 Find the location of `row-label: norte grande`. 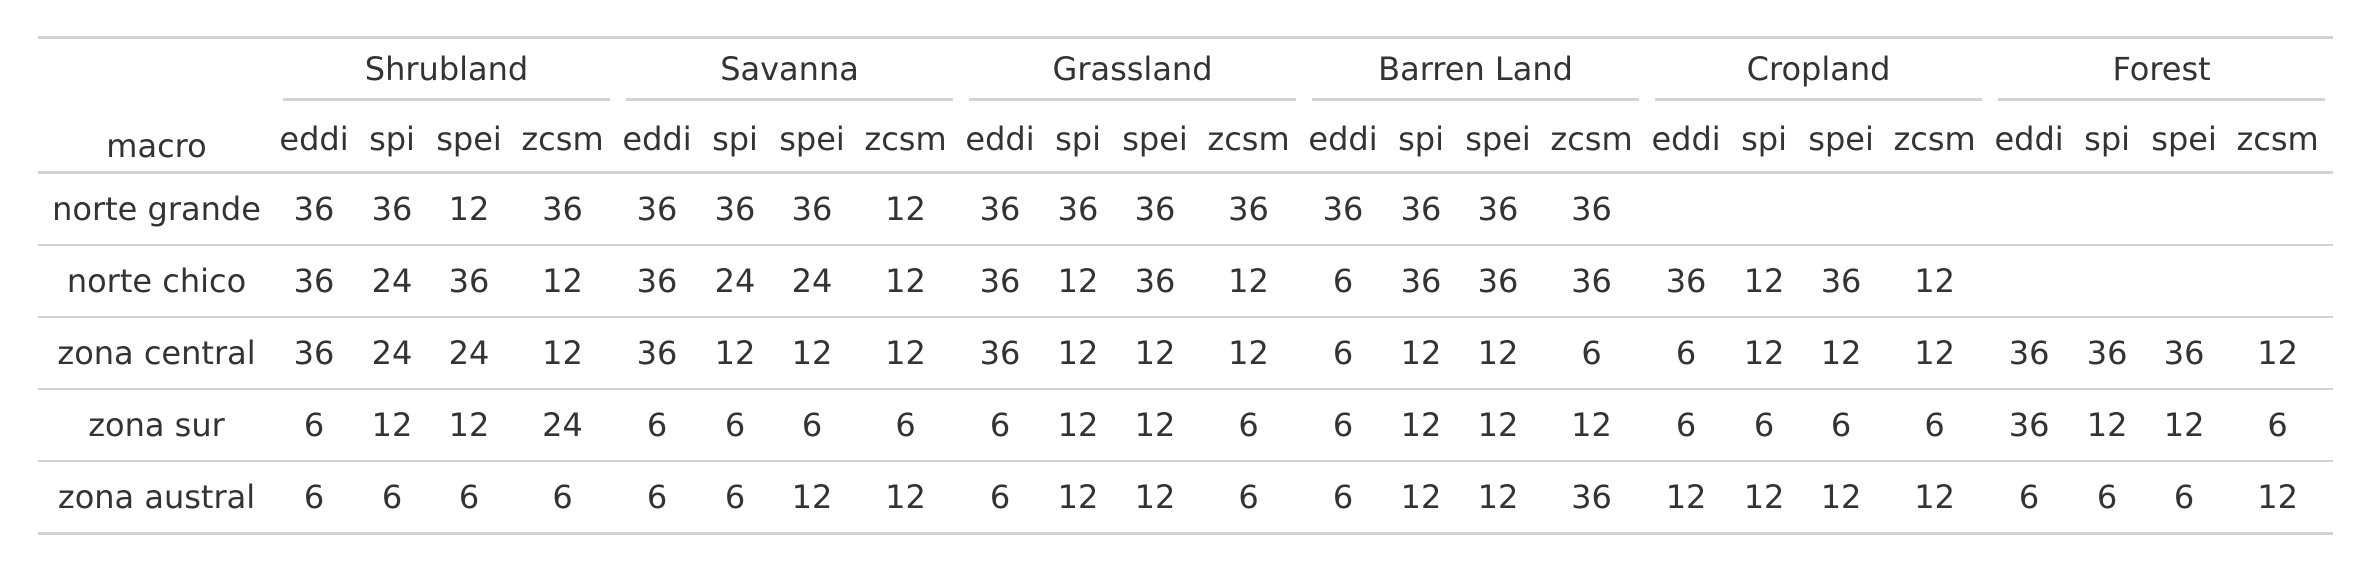

row-label: norte grande is located at coordinates (156, 210).